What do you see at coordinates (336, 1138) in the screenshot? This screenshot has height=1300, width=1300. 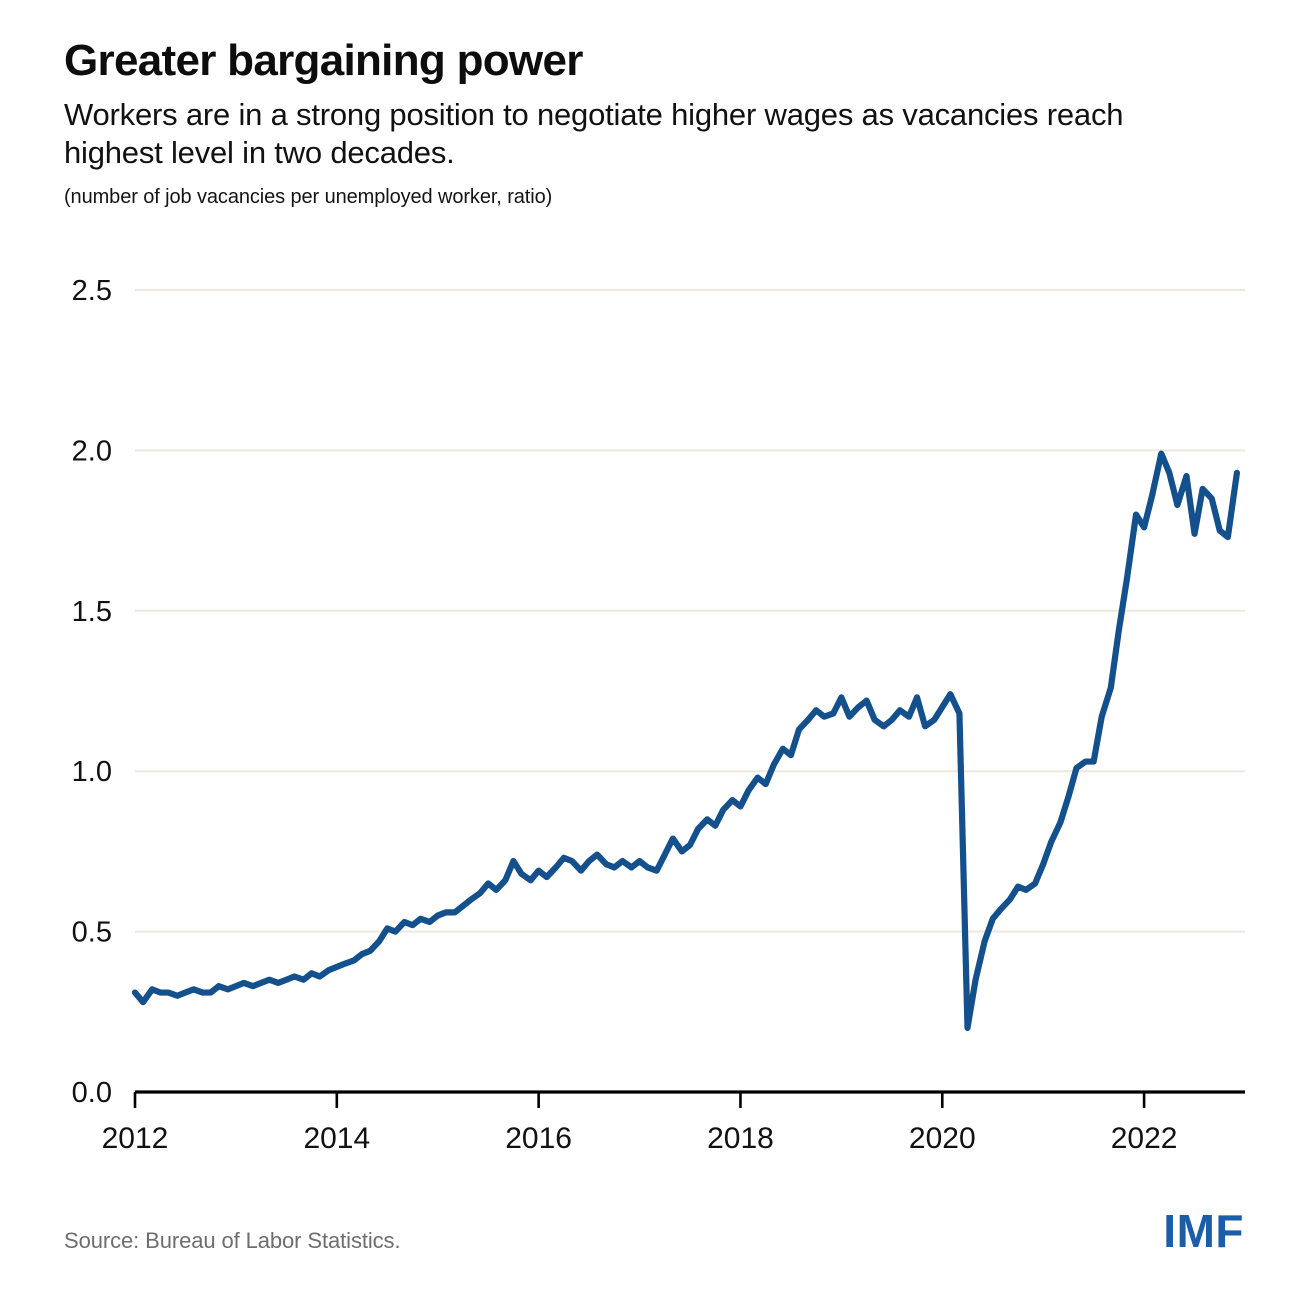 I see `x-axis-tick-label: 2014` at bounding box center [336, 1138].